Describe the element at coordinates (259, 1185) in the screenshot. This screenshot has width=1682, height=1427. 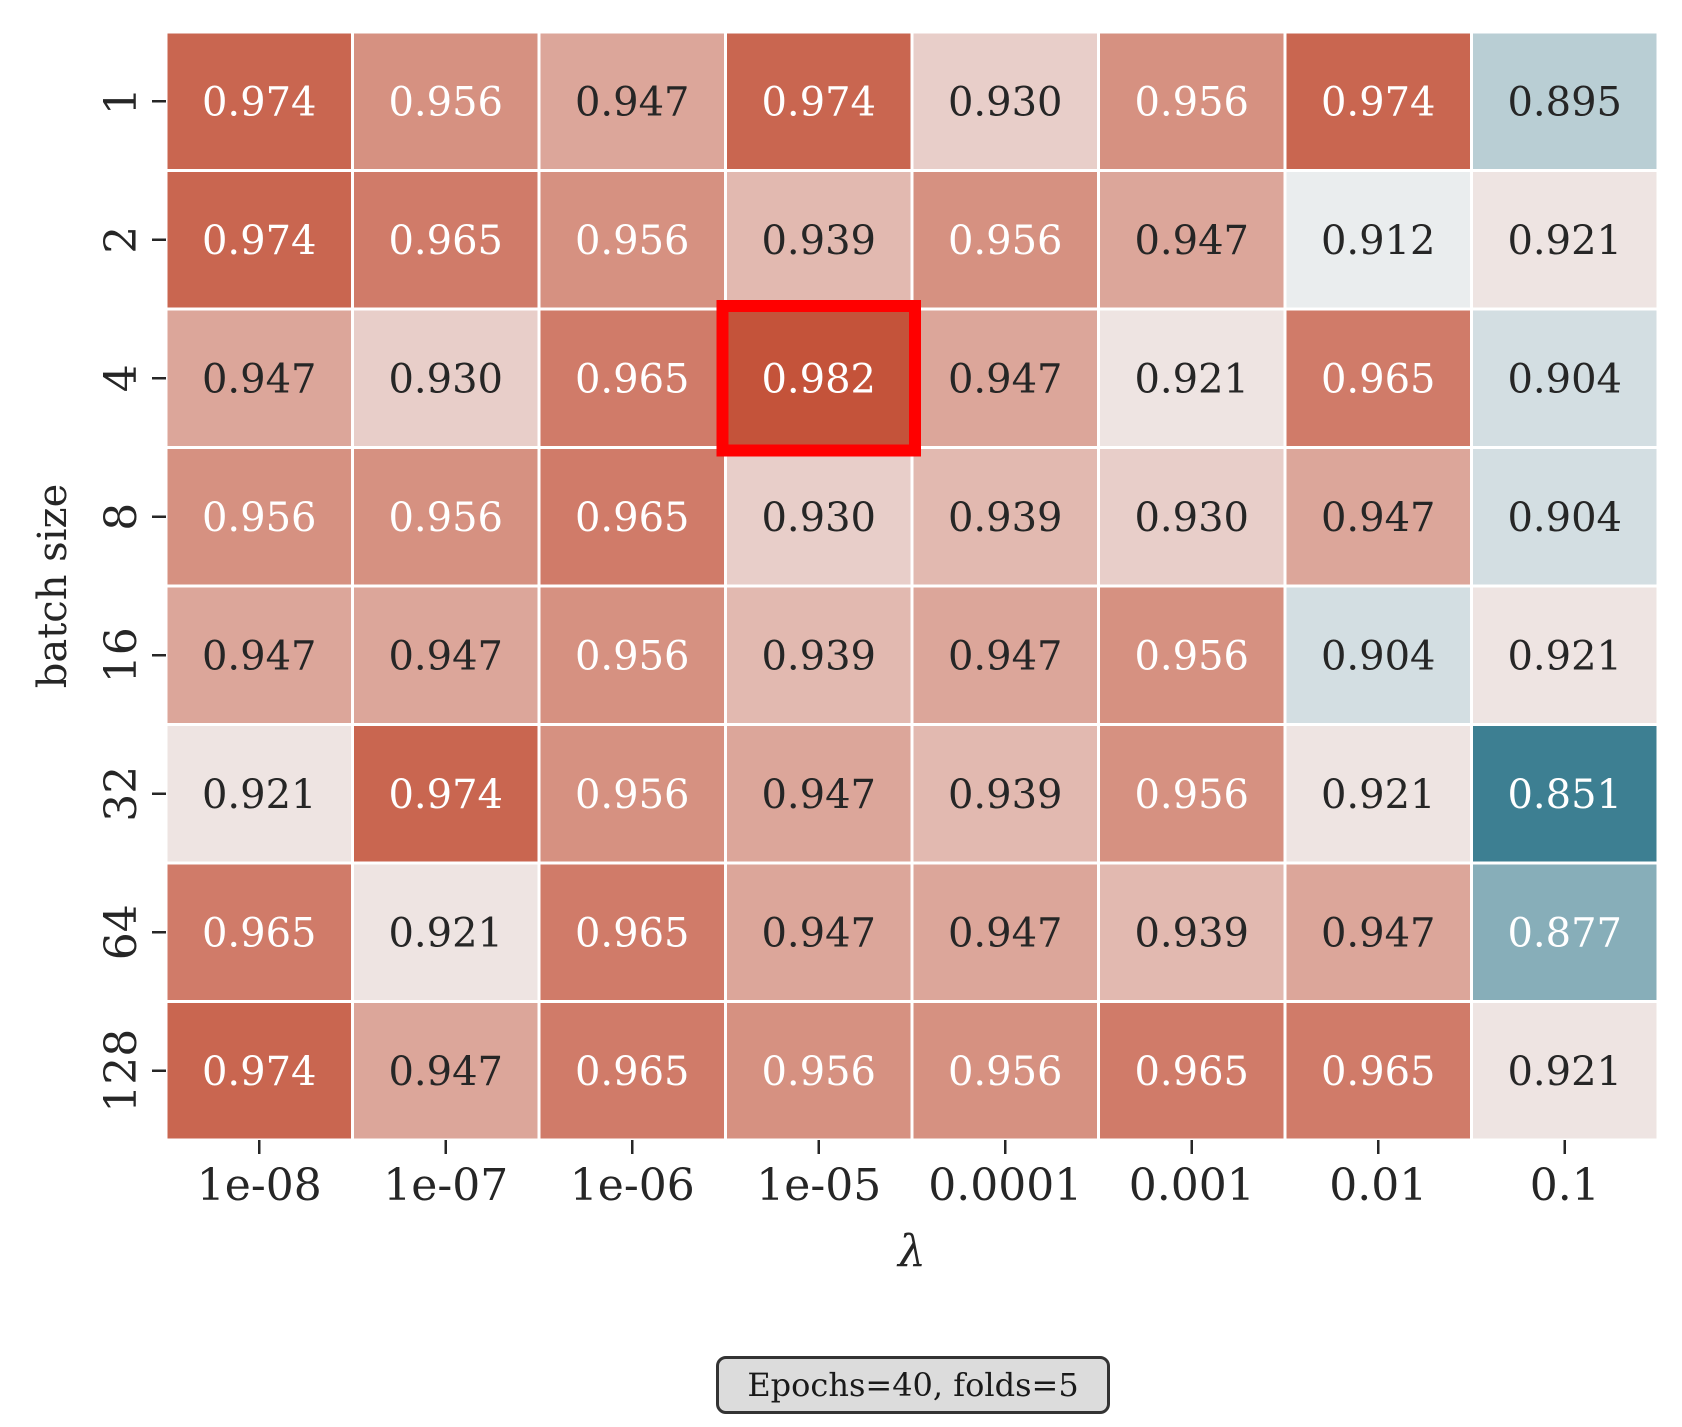
I see `x-tick-label: 1e-08` at that location.